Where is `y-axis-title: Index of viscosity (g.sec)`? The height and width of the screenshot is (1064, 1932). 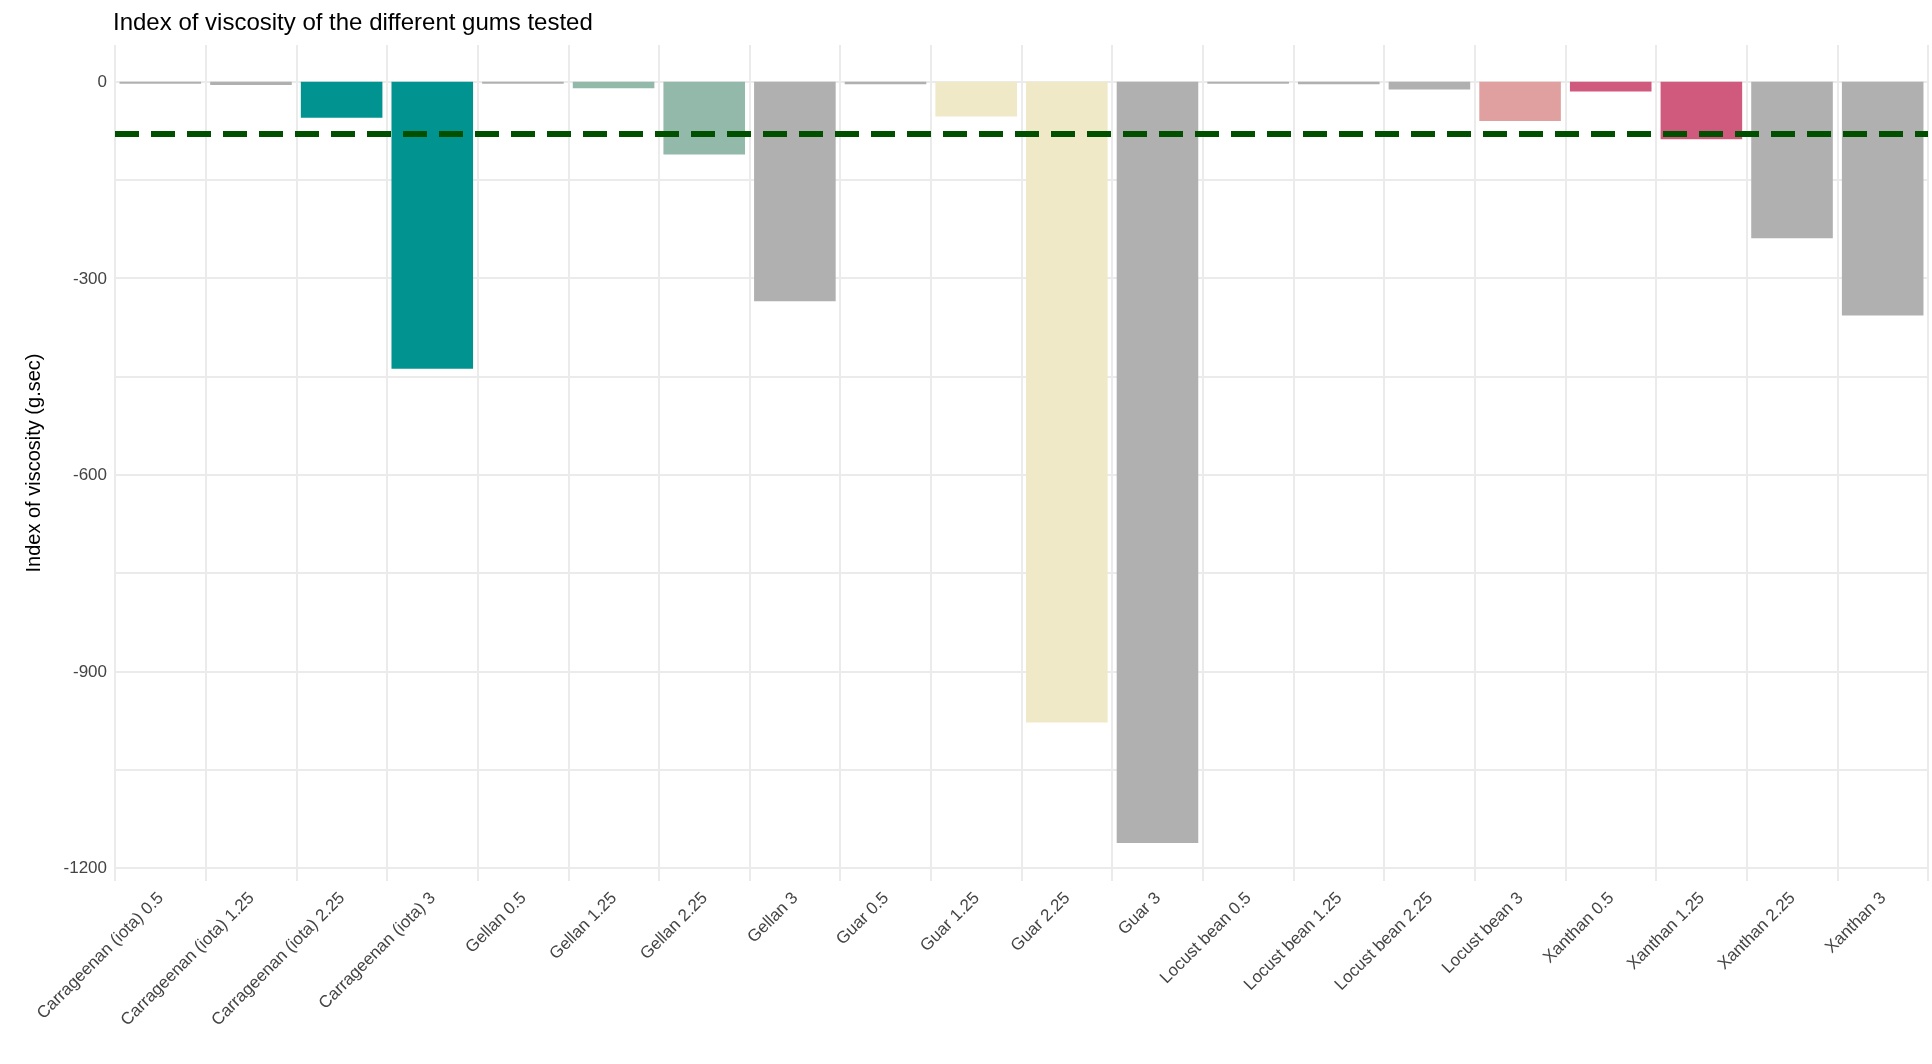 y-axis-title: Index of viscosity (g.sec) is located at coordinates (33, 463).